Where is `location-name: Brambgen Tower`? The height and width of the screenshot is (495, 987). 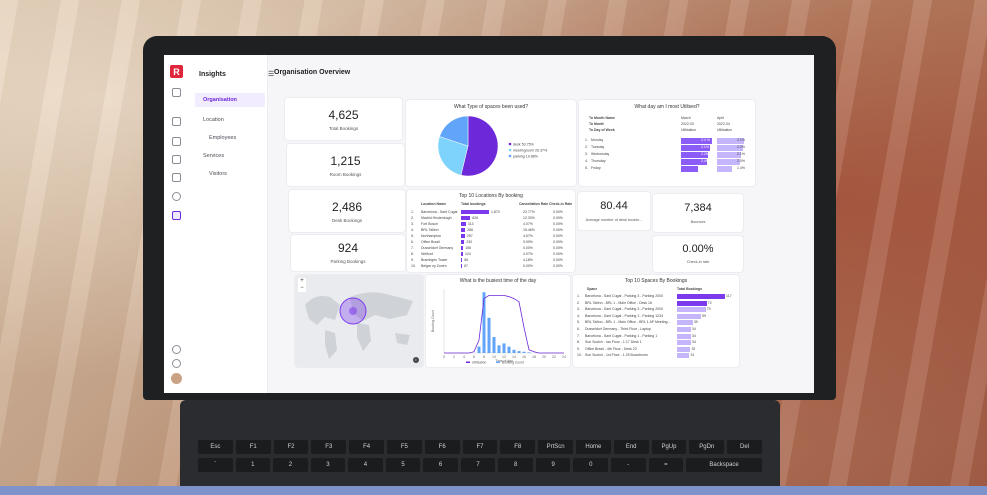 location-name: Brambgen Tower is located at coordinates (434, 260).